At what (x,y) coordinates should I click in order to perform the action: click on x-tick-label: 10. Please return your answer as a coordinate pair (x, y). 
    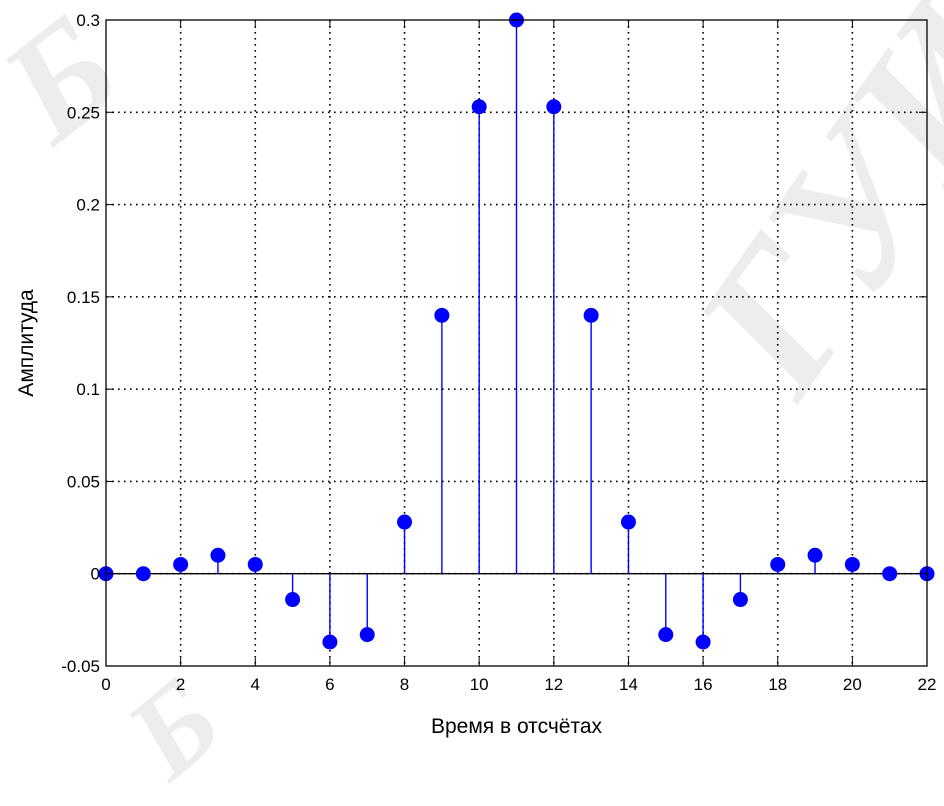
    Looking at the image, I should click on (479, 684).